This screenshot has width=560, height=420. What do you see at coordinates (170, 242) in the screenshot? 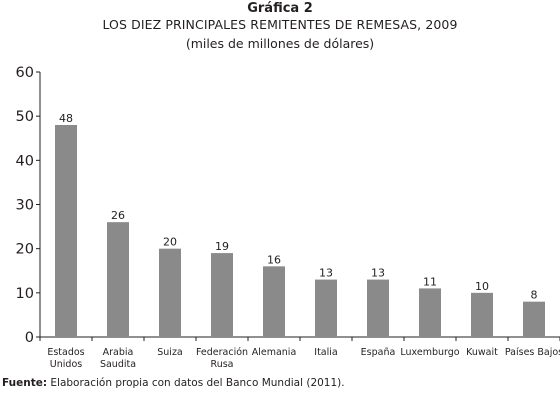
I see `bar-value-label: 20` at bounding box center [170, 242].